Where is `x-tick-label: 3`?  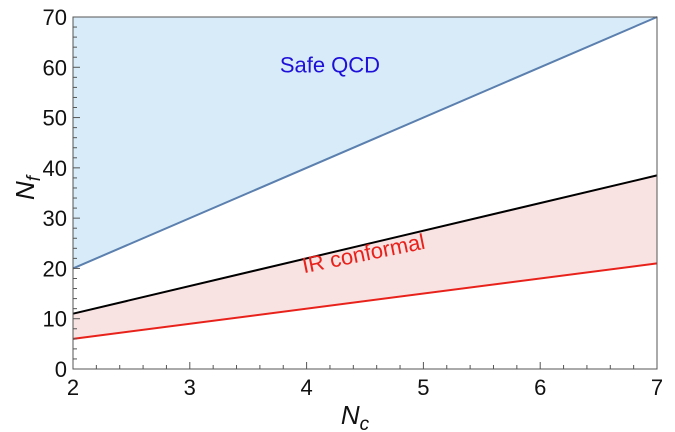 x-tick-label: 3 is located at coordinates (190, 387).